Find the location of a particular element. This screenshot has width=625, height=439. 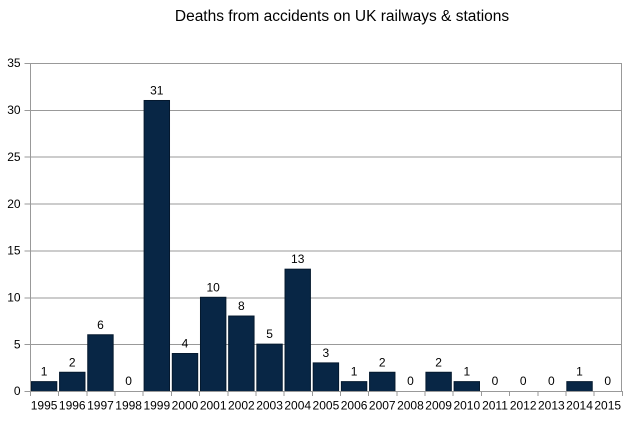

svg-text: 15 is located at coordinates (14, 251).